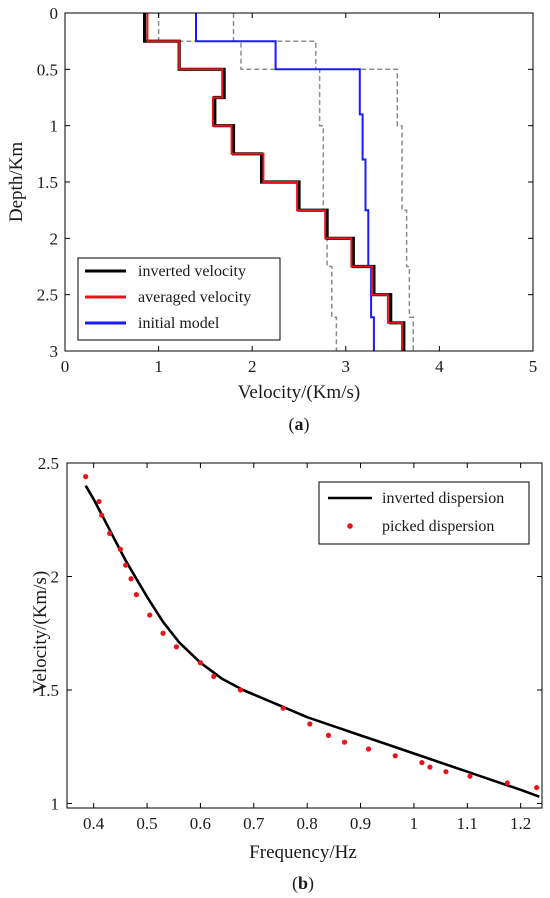  What do you see at coordinates (192, 271) in the screenshot?
I see `chart-a-legend-label-inverted-velocity: inverted velocity` at bounding box center [192, 271].